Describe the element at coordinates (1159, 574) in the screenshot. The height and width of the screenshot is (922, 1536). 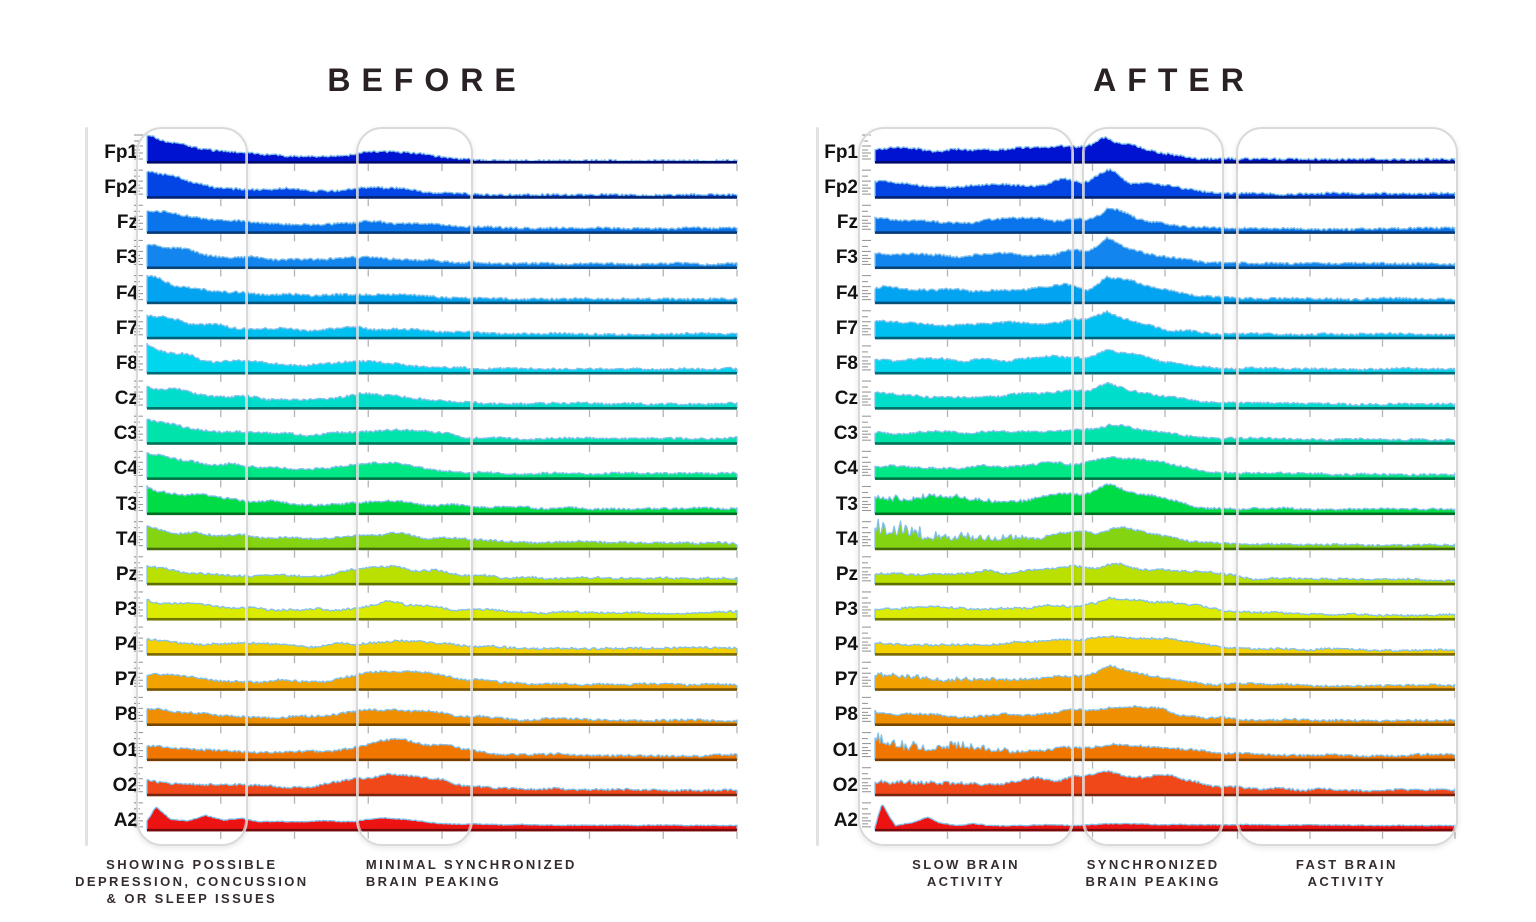
I see `channel-row-Pz-after` at that location.